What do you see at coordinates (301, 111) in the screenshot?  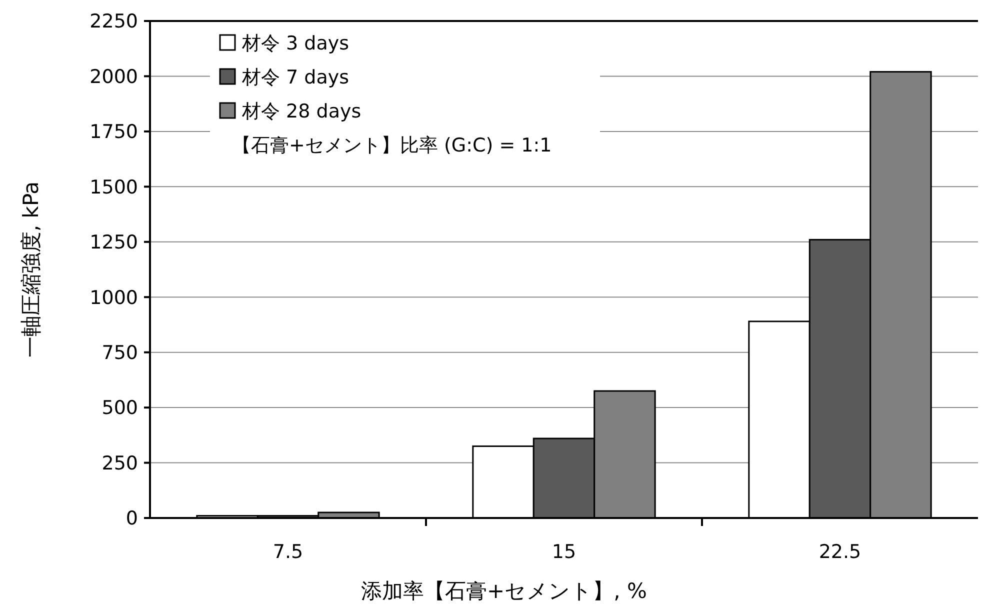 I see `legend-label: 材令 28 days` at bounding box center [301, 111].